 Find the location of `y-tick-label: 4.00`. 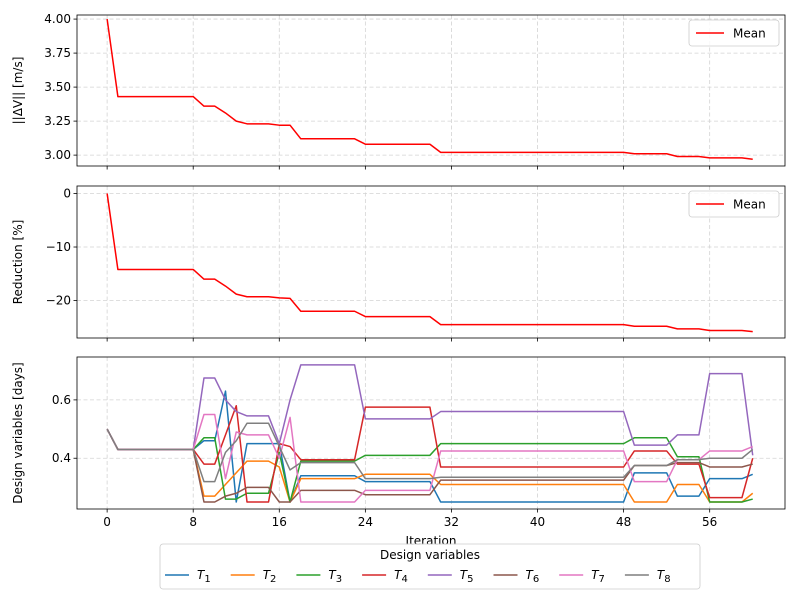

y-tick-label: 4.00 is located at coordinates (57, 19).